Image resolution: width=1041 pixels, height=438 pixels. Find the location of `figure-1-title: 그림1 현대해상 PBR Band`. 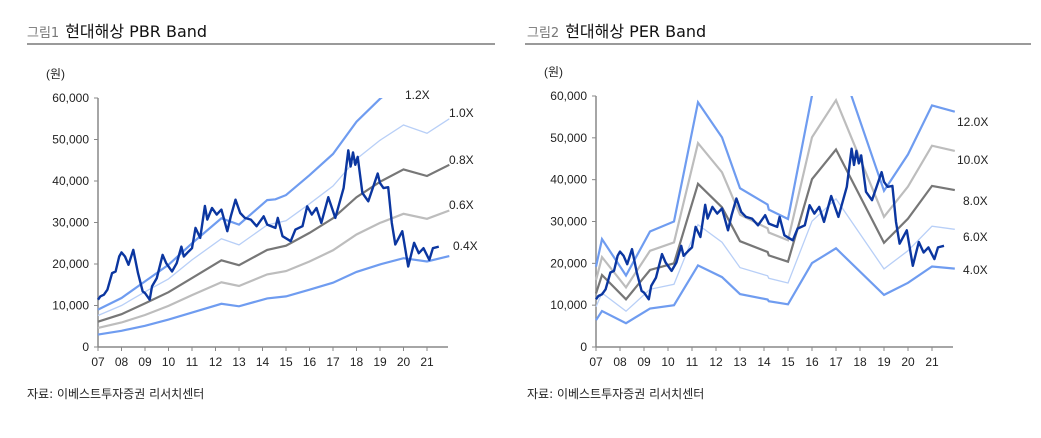

figure-1-title: 그림1 현대해상 PBR Band is located at coordinates (117, 30).